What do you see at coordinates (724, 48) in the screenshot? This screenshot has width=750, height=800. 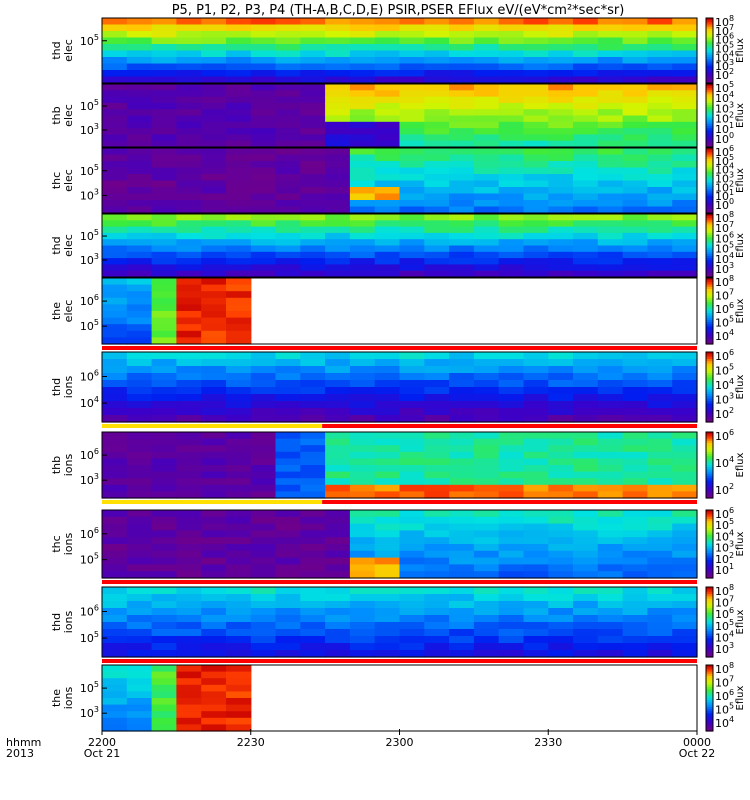 I see `colorbar-tick-label: 10⁵` at bounding box center [724, 48].